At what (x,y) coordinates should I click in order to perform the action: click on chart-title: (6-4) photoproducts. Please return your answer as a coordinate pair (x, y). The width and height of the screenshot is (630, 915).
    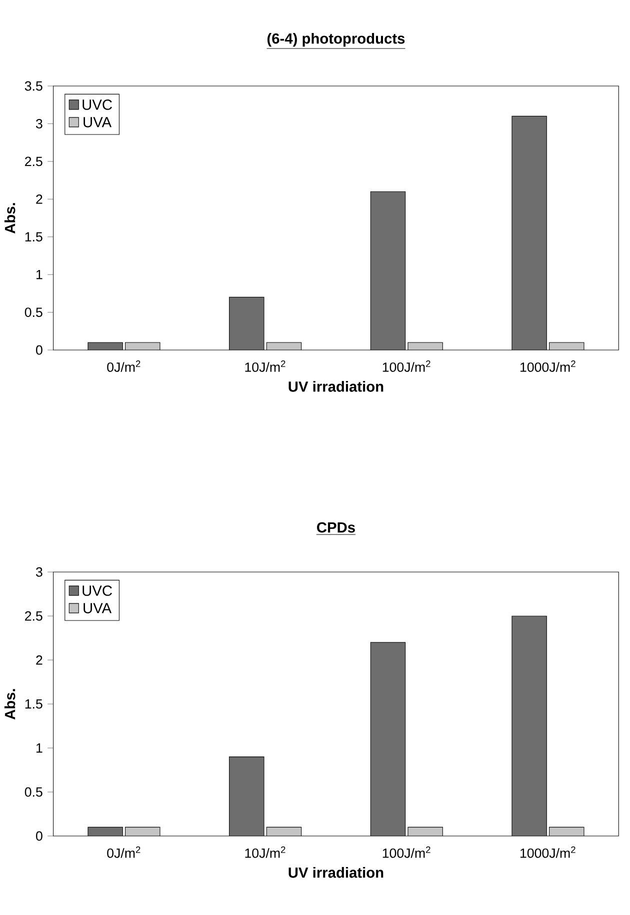
    Looking at the image, I should click on (335, 39).